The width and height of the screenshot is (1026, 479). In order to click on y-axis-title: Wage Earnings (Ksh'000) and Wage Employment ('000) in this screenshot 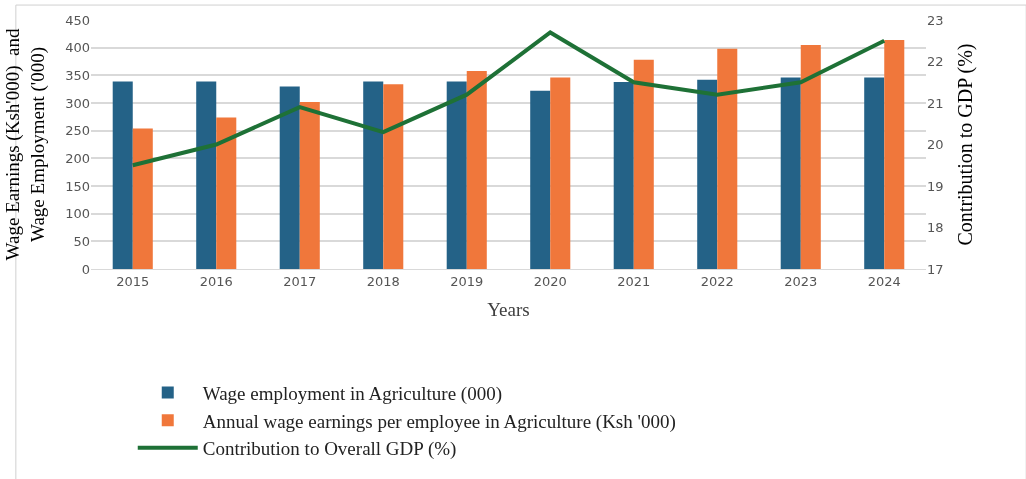, I will do `click(26, 144)`.